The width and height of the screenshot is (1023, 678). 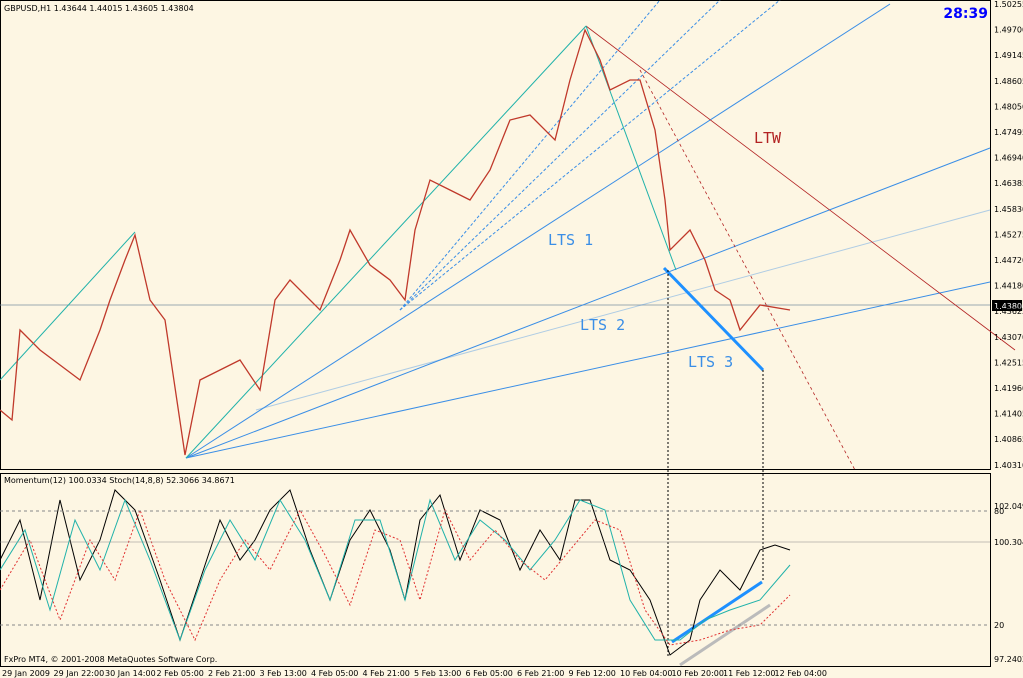 What do you see at coordinates (1008, 234) in the screenshot?
I see `price-label: 1.45275` at bounding box center [1008, 234].